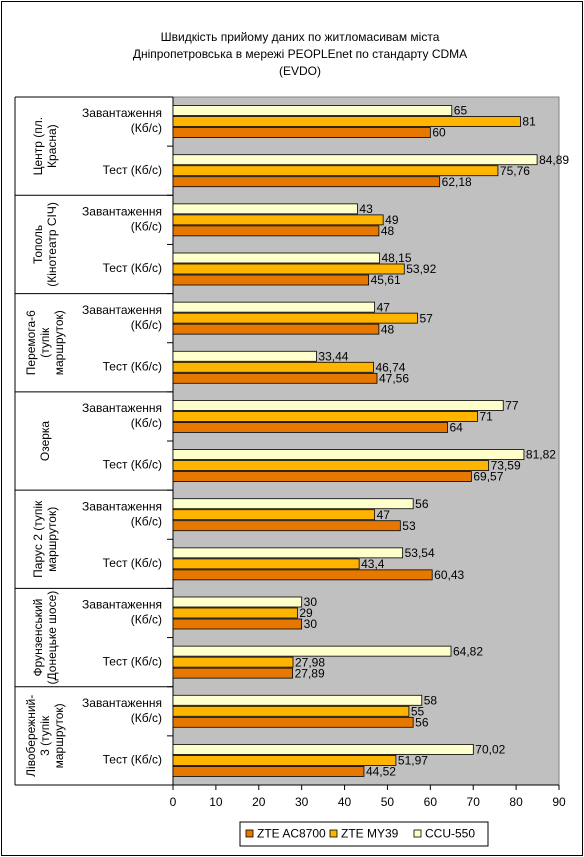  What do you see at coordinates (38, 146) in the screenshot?
I see `group-label: Центр (пл.` at bounding box center [38, 146].